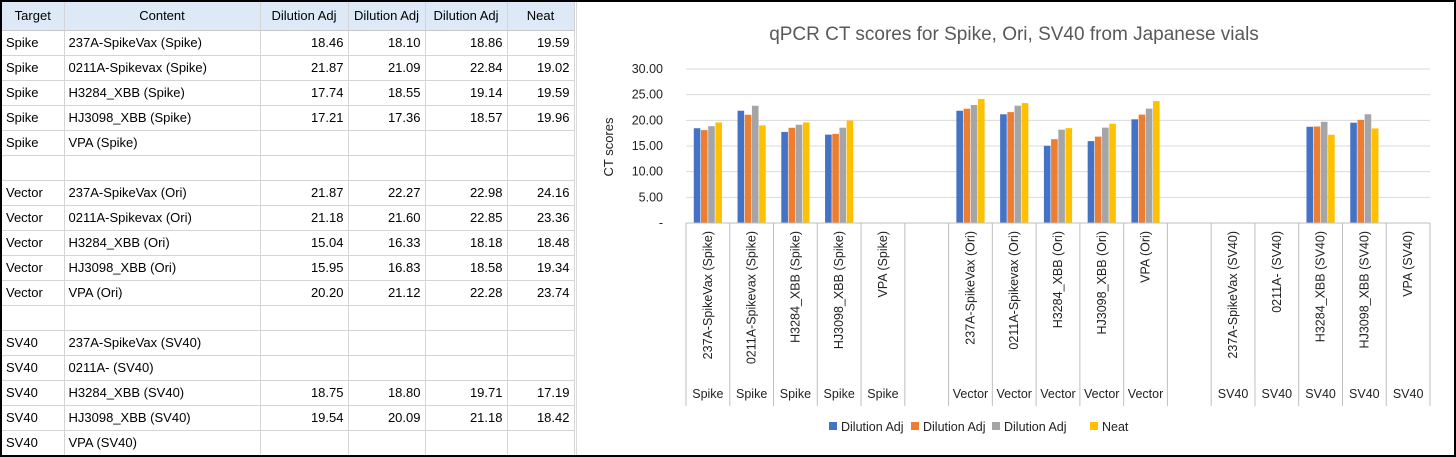 The image size is (1456, 457). I want to click on table-cell: 18.80, so click(387, 393).